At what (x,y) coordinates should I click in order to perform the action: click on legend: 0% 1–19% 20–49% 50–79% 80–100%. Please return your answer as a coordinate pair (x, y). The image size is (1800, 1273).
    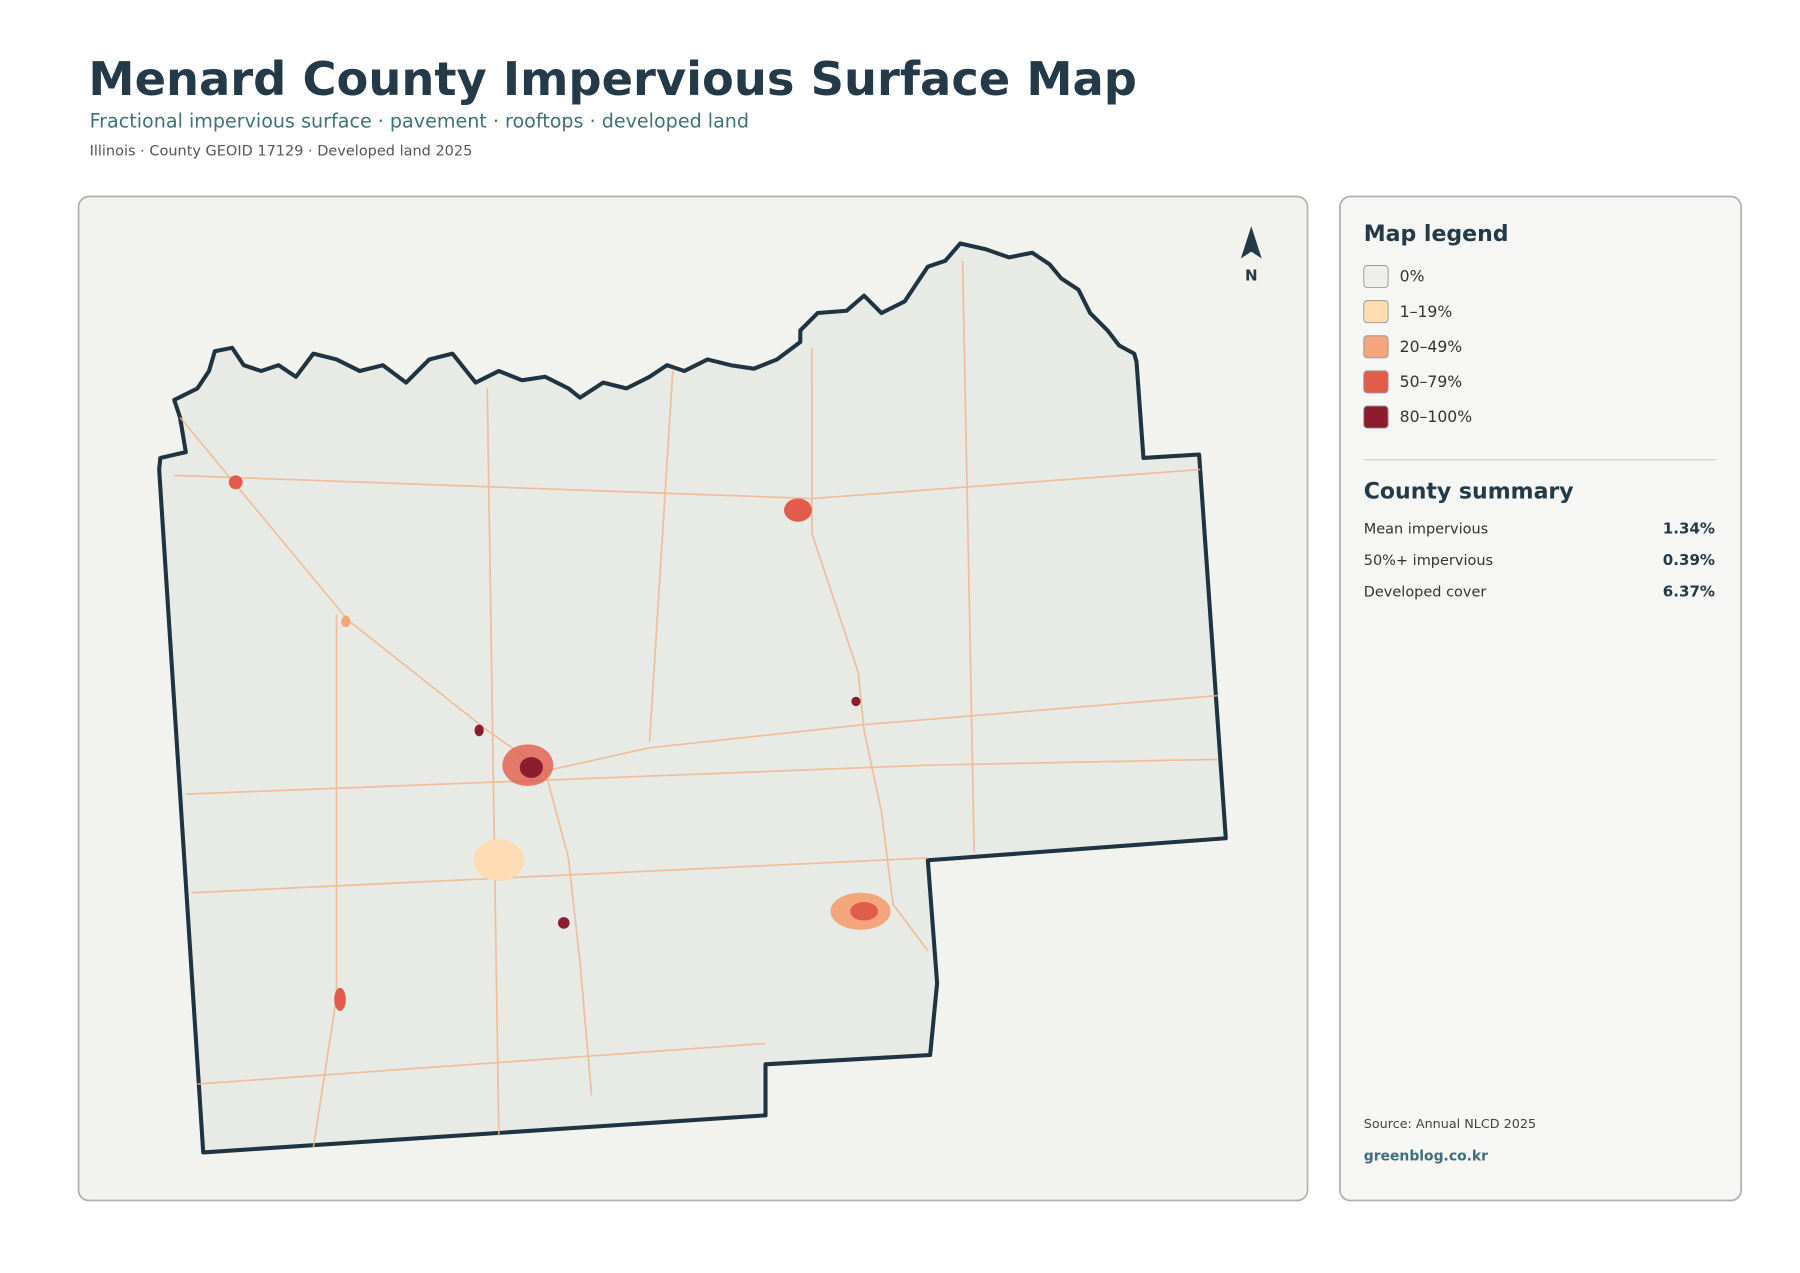
    Looking at the image, I should click on (1417, 347).